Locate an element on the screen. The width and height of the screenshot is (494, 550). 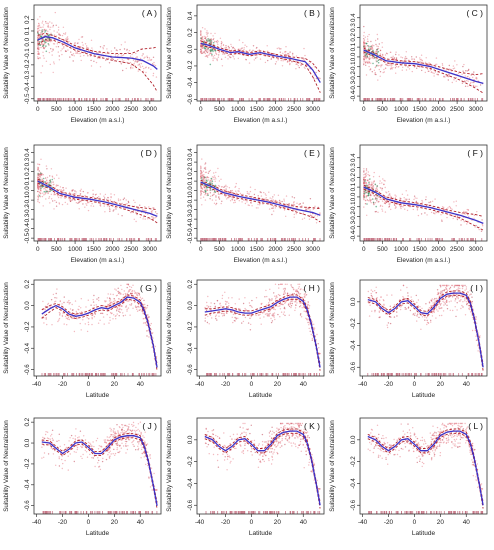
fit-line is located at coordinates (99, 332).